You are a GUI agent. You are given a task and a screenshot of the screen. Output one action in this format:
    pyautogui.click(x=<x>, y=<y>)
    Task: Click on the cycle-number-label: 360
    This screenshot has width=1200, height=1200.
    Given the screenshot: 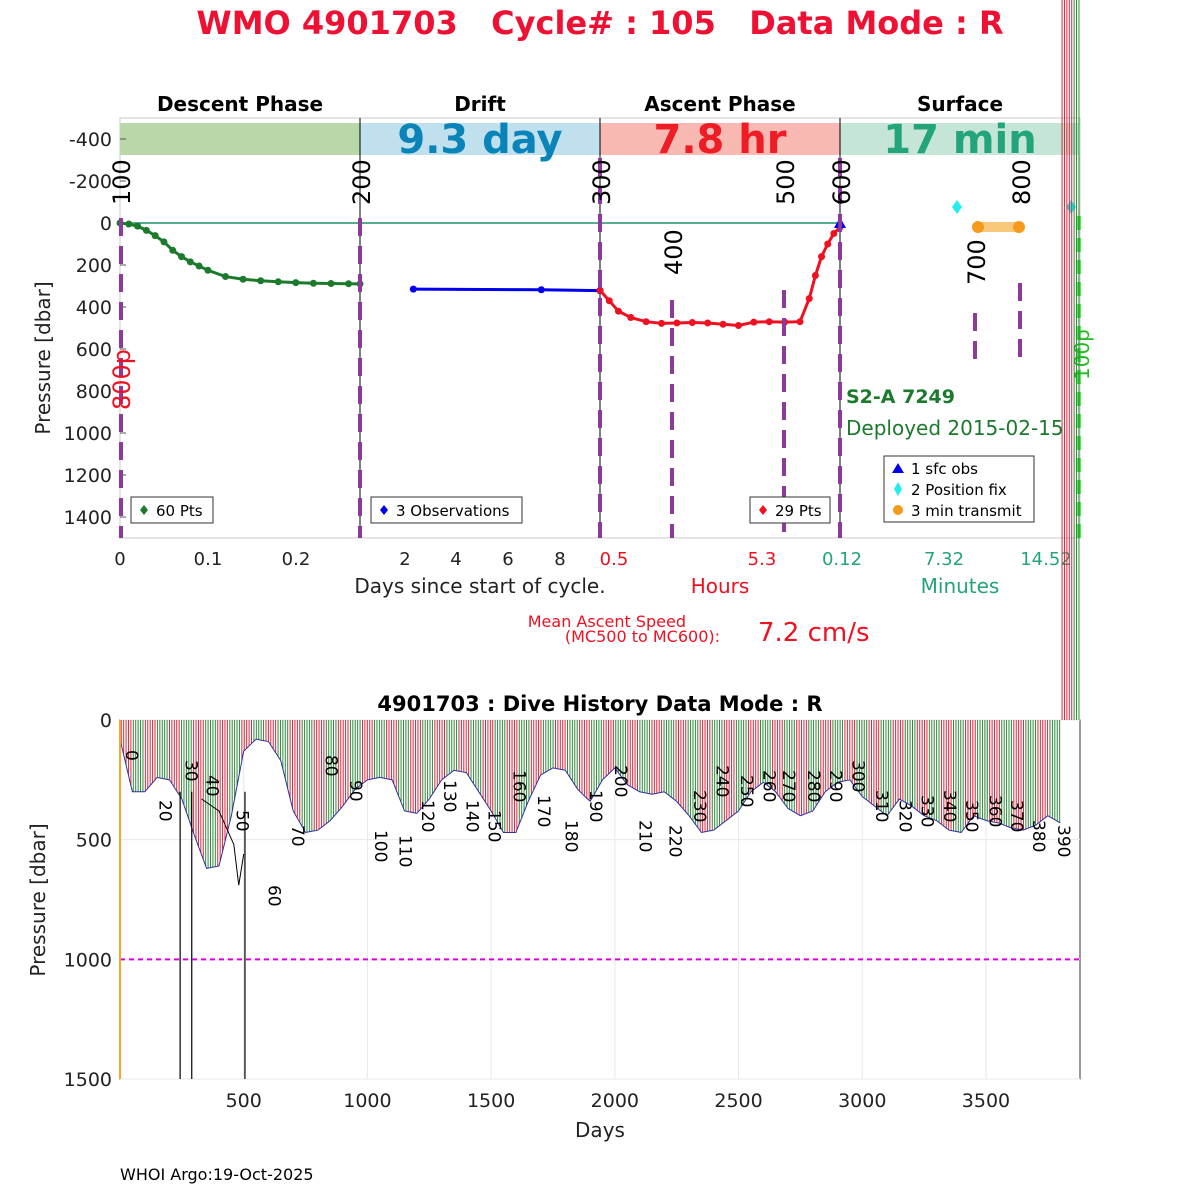 What is the action you would take?
    pyautogui.click(x=995, y=811)
    